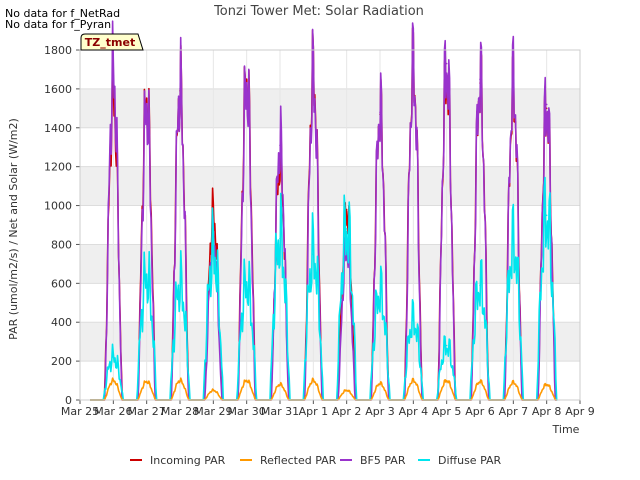 The image size is (640, 480). Describe the element at coordinates (380, 411) in the screenshot. I see `x-tick-label: Apr 3` at that location.